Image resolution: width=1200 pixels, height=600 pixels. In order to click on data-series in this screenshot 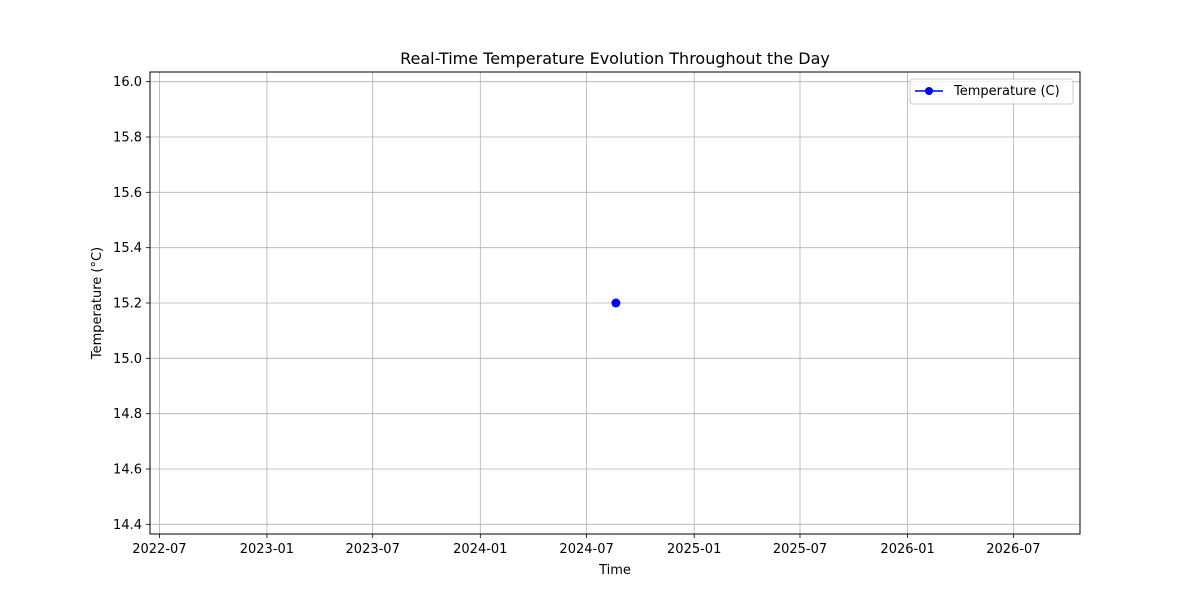, I will do `click(616, 303)`.